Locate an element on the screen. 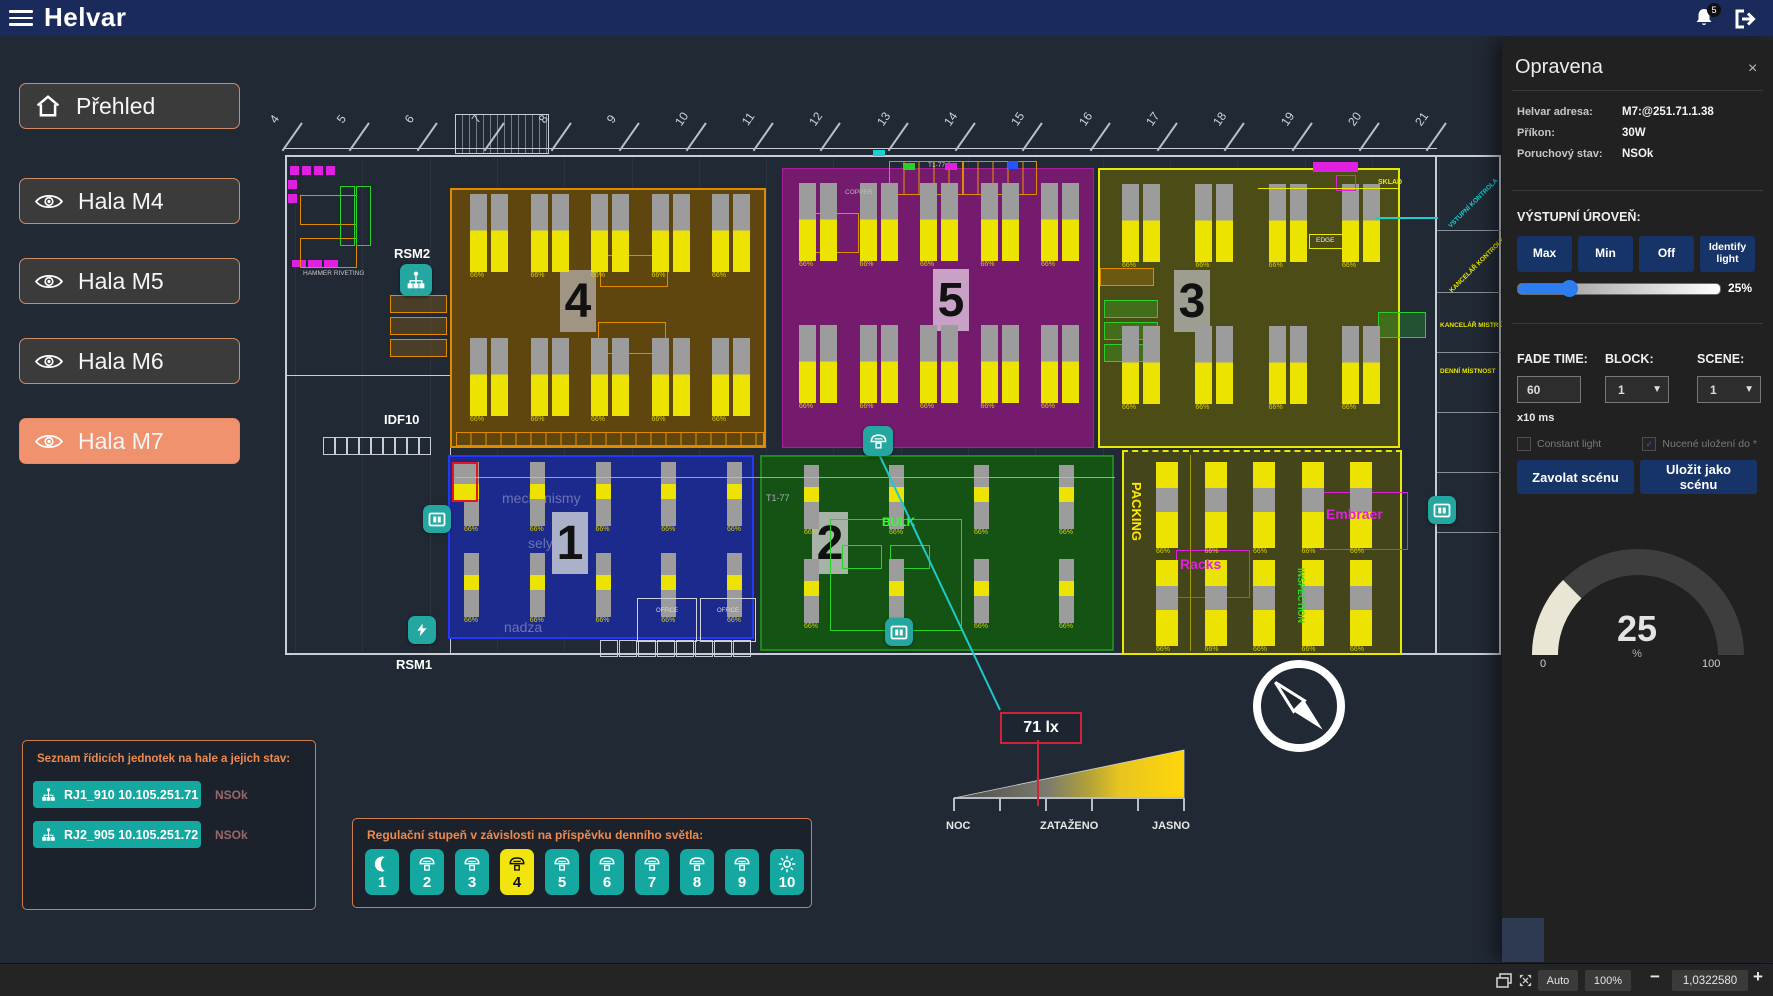  sidebar-item-přehled: Přehled is located at coordinates (129, 106).